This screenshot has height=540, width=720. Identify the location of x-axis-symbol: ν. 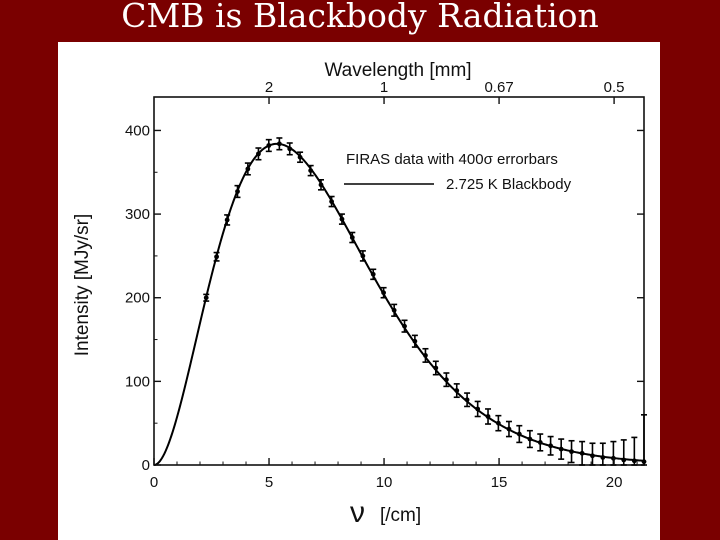
(357, 512).